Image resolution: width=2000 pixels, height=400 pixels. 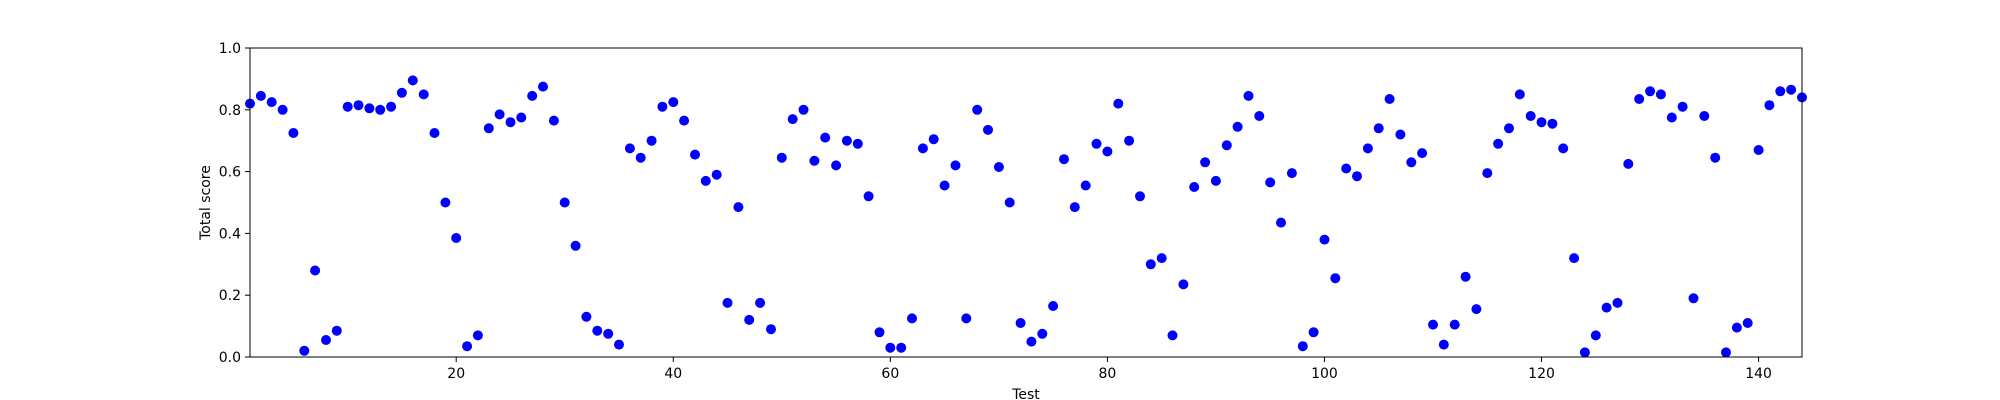 What do you see at coordinates (206, 203) in the screenshot?
I see `y-axis-label: Total score` at bounding box center [206, 203].